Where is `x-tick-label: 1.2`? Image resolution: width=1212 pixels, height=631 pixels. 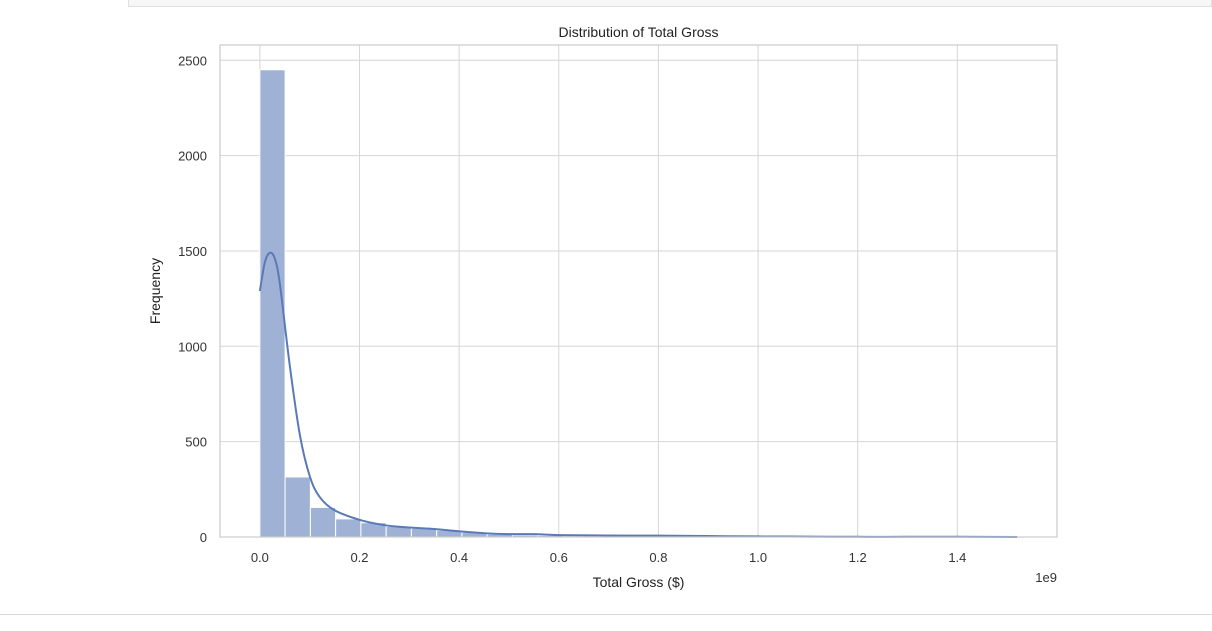
x-tick-label: 1.2 is located at coordinates (858, 557).